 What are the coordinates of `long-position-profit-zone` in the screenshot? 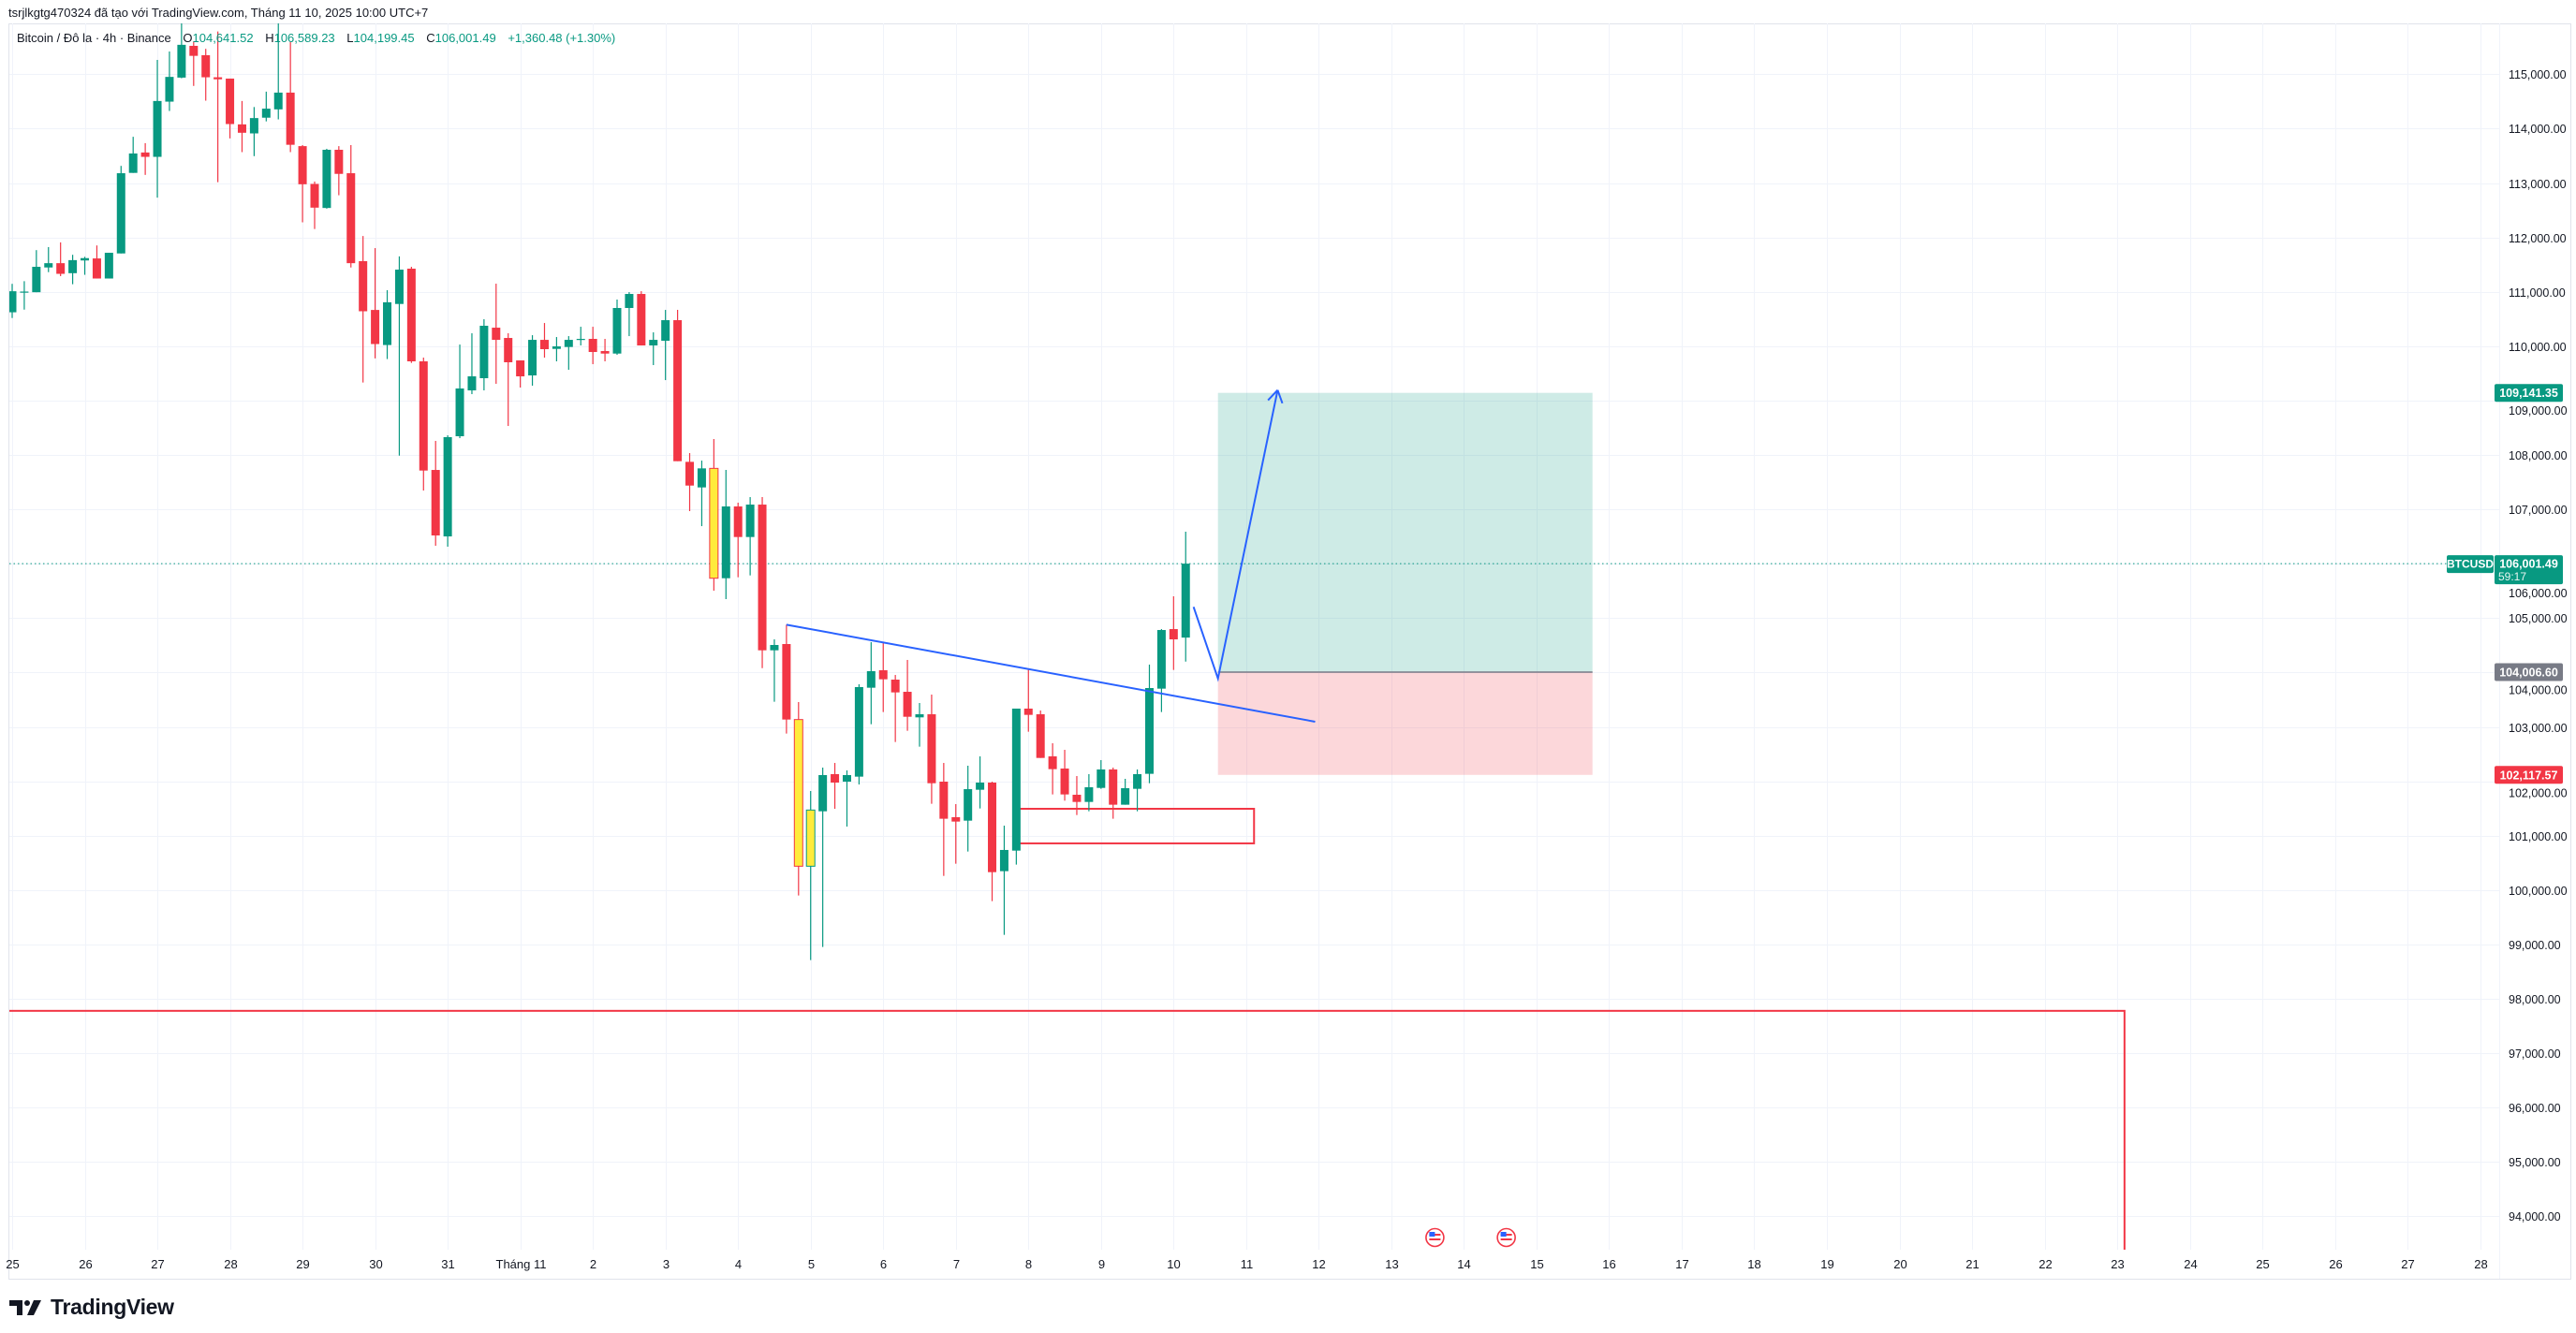 It's located at (1405, 532).